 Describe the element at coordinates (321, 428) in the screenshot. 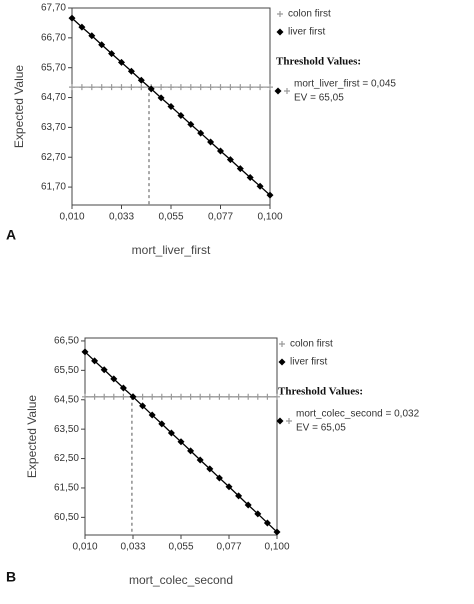

I see `annotation-line: EV = 65,05` at that location.